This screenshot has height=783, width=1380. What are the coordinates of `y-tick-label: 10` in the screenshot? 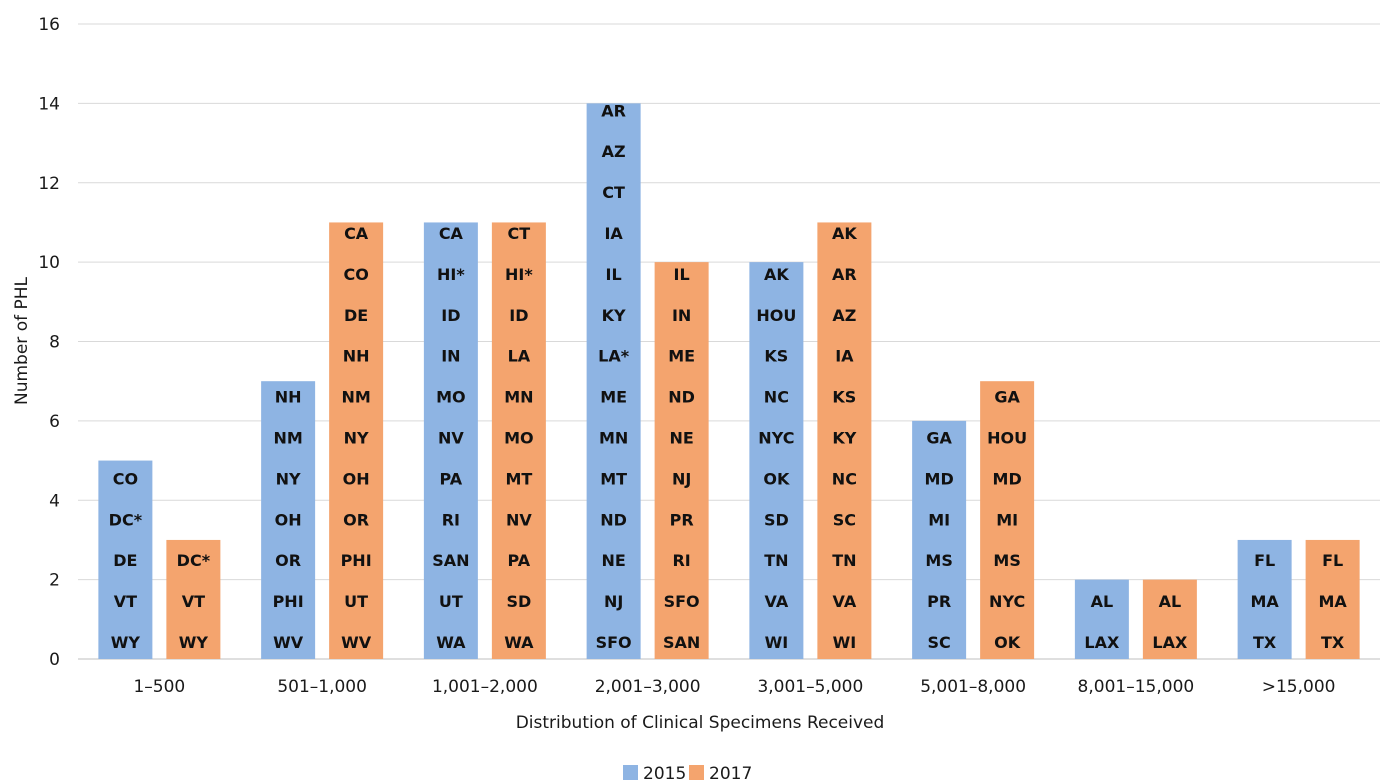 It's located at (49, 263).